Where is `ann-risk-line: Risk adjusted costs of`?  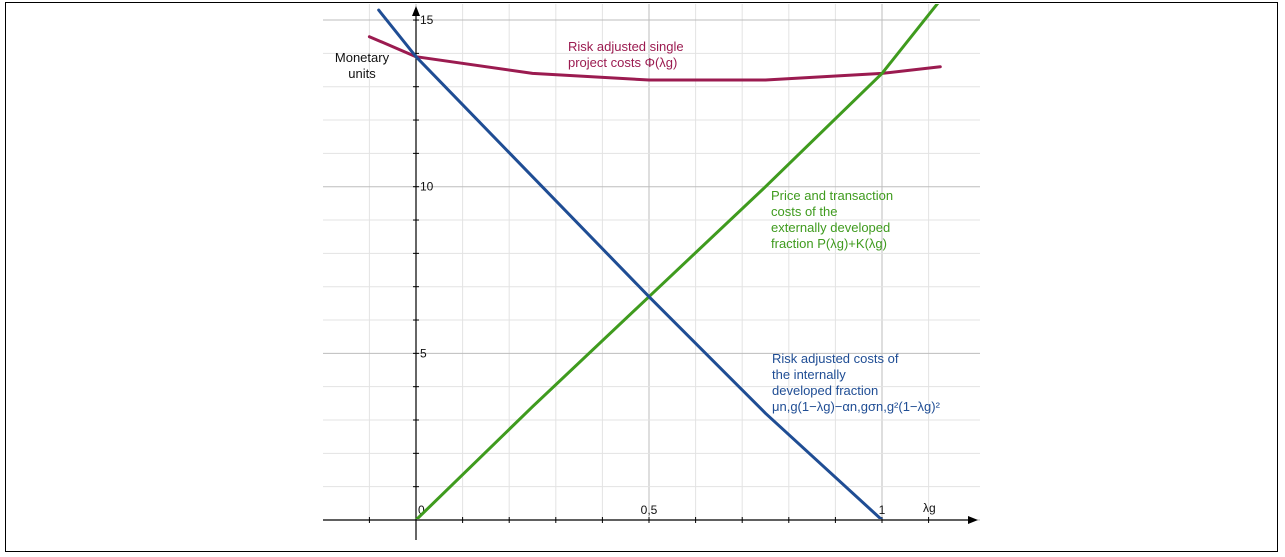 ann-risk-line: Risk adjusted costs of is located at coordinates (835, 358).